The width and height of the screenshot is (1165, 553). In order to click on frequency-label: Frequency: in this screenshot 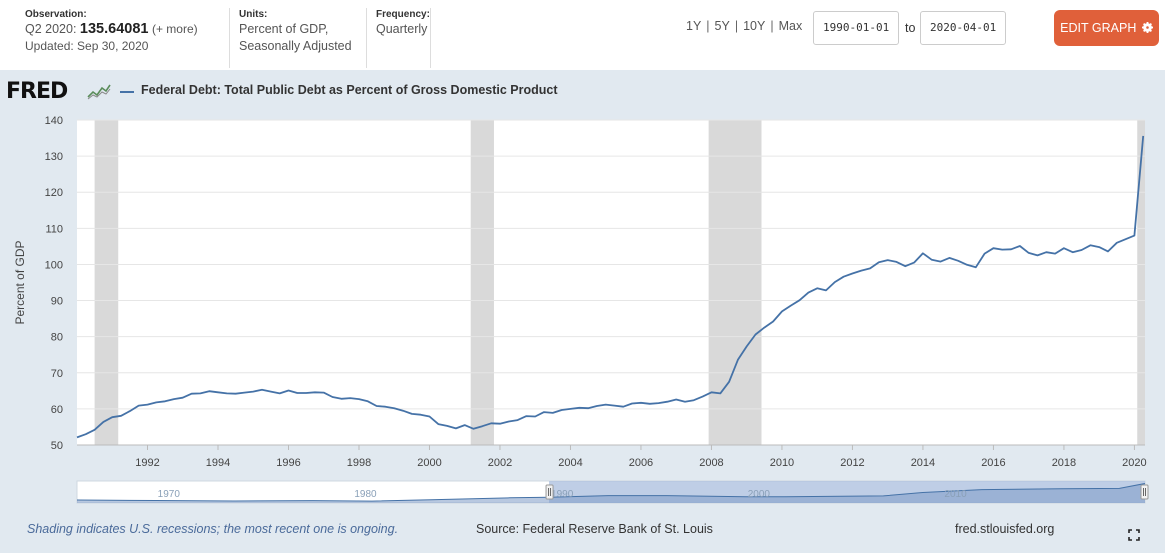, I will do `click(403, 14)`.